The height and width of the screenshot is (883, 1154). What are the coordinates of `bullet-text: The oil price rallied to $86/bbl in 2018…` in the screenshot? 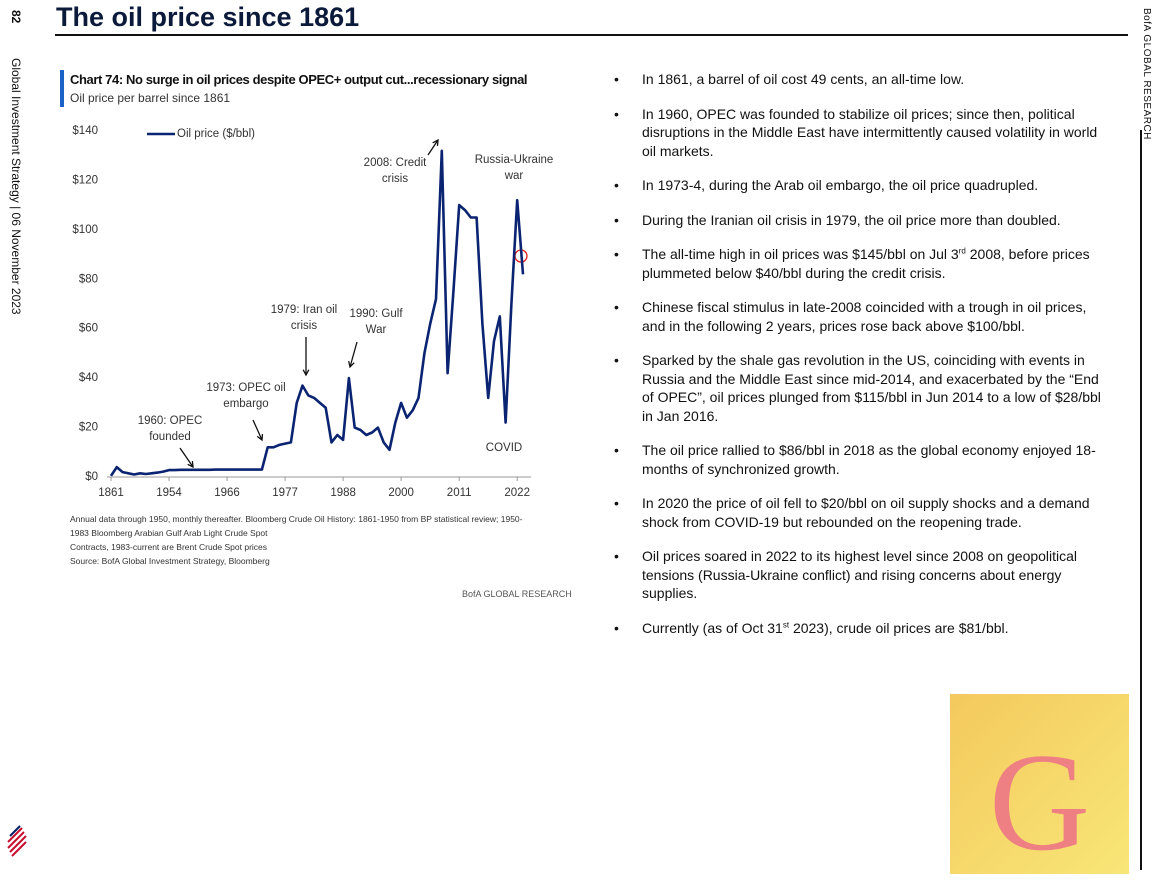 It's located at (869, 459).